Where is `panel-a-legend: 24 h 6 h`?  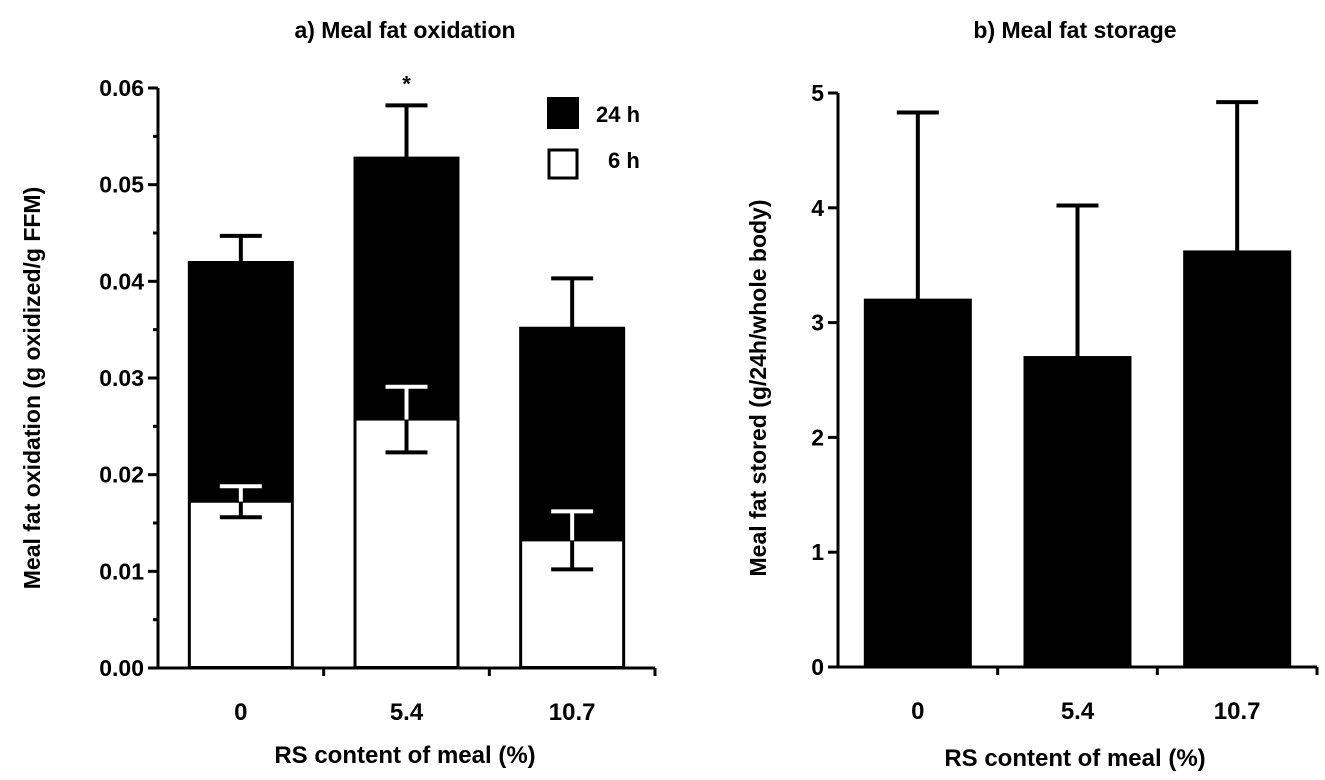 panel-a-legend: 24 h 6 h is located at coordinates (593, 138).